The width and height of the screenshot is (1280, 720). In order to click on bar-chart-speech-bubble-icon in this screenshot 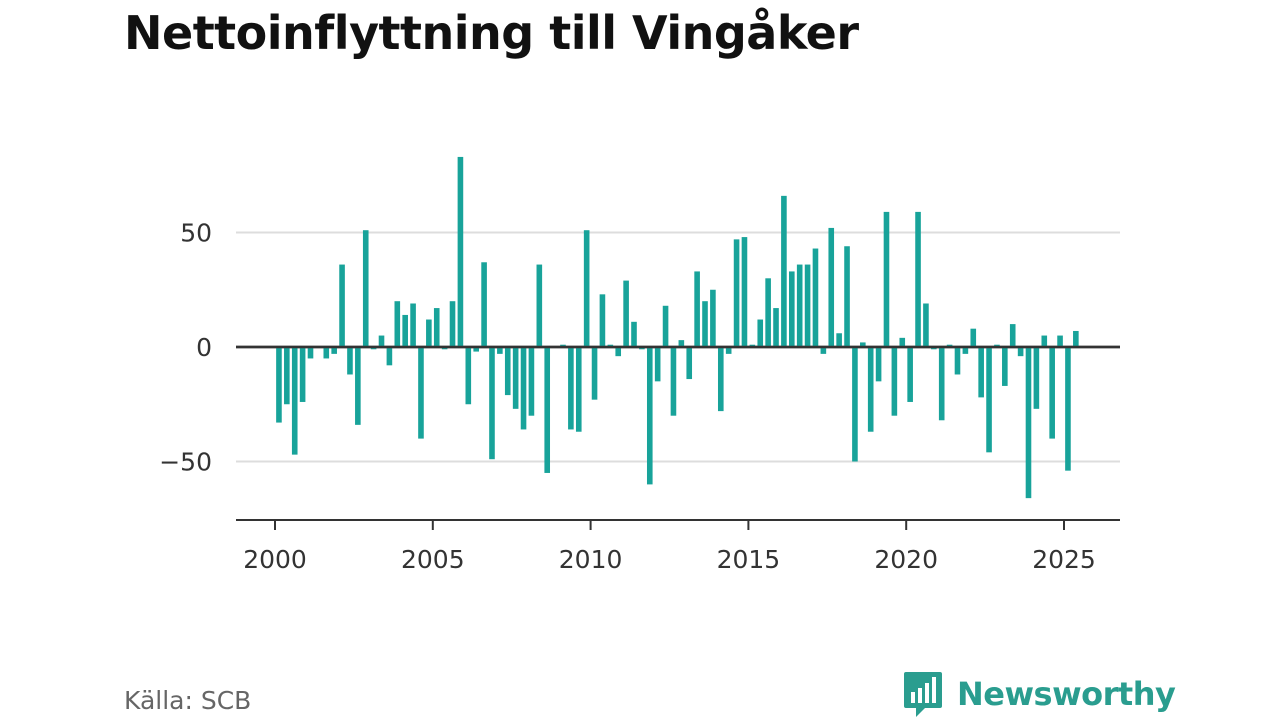, I will do `click(923, 694)`.